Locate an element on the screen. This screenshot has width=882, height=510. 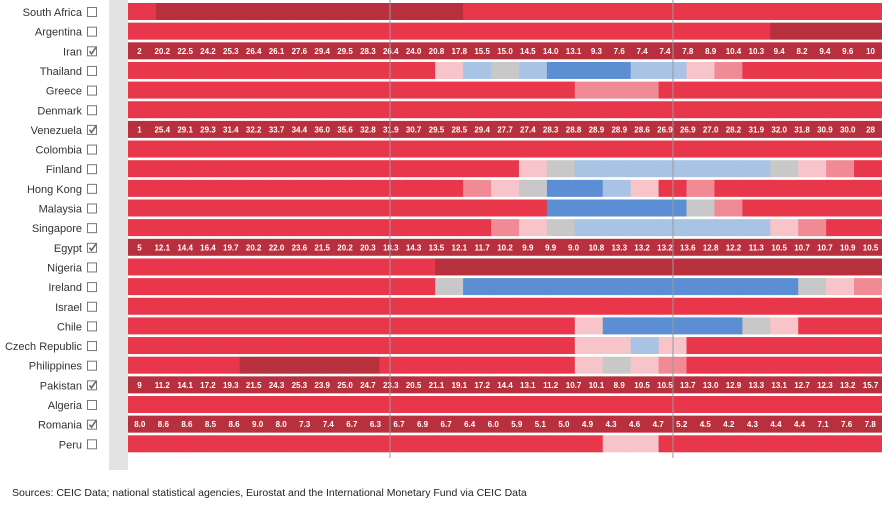
cell-value-label: 8.0 is located at coordinates (282, 424).